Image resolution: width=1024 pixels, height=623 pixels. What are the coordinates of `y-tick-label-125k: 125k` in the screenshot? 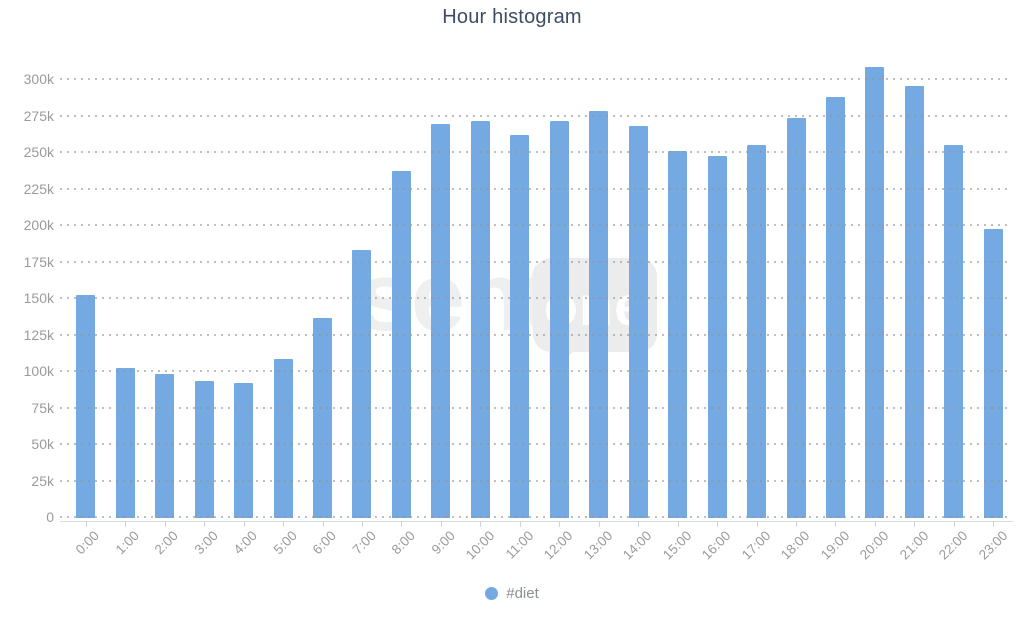 It's located at (38, 334).